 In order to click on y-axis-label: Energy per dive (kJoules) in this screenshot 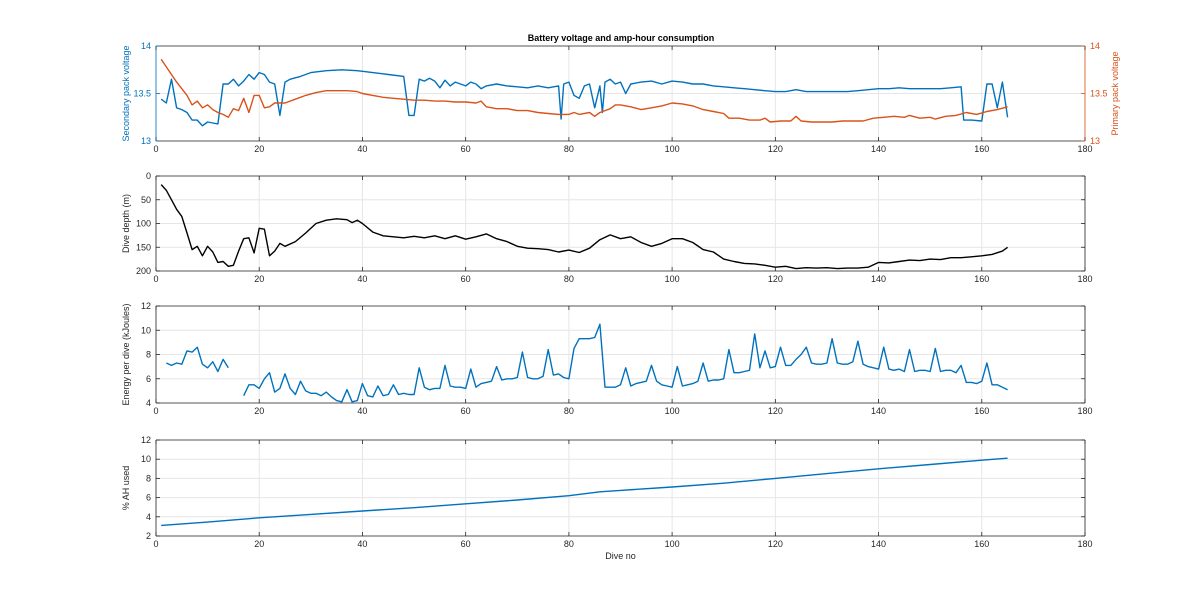, I will do `click(126, 354)`.